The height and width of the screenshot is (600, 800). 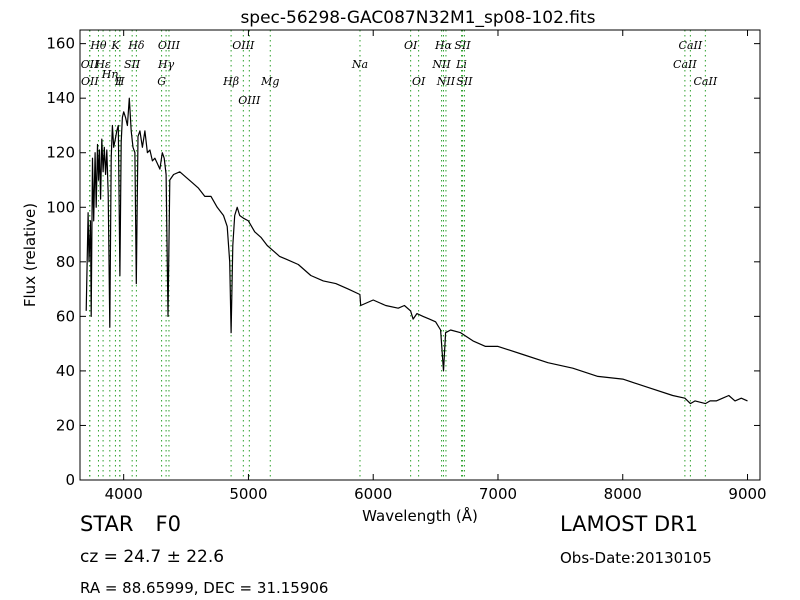 I want to click on plus-minus-symbol: ±, so click(x=173, y=557).